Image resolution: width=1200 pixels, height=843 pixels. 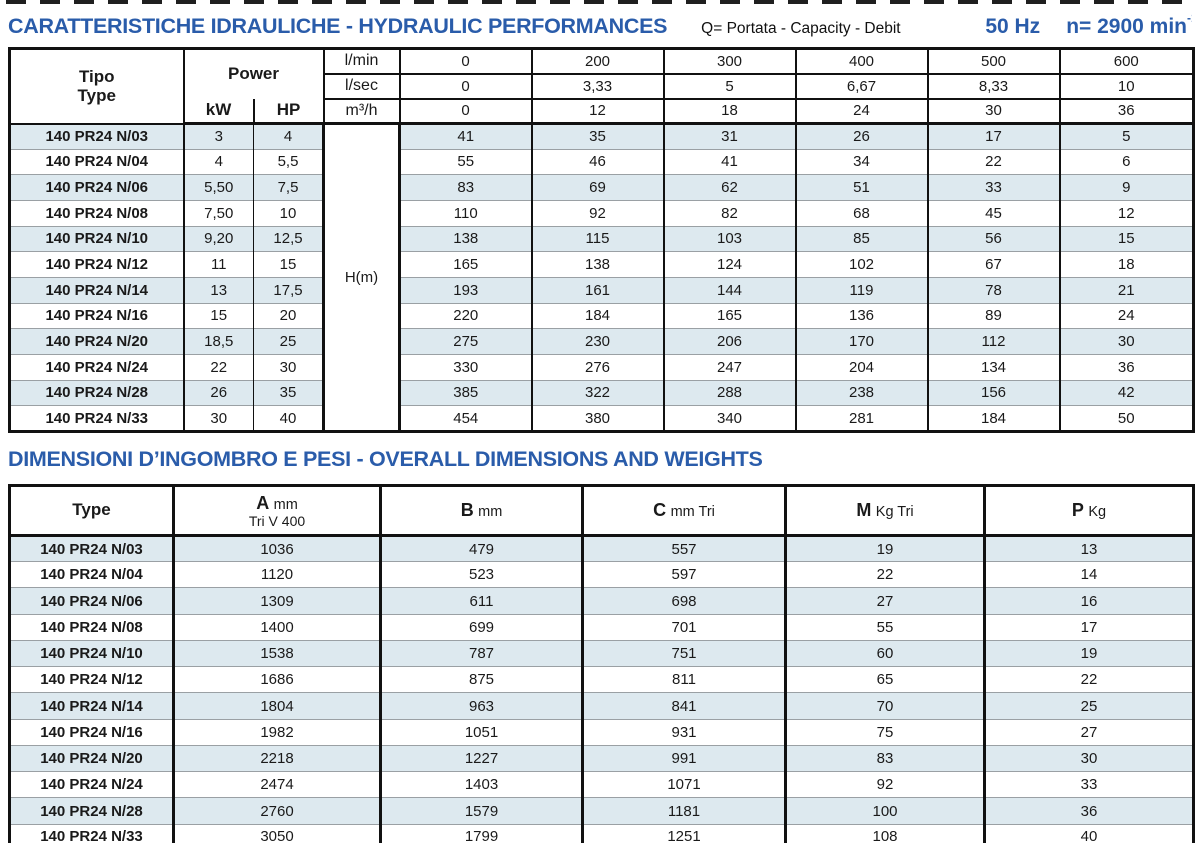 What do you see at coordinates (601, 679) in the screenshot?
I see `dimensions-table-row: 140 PR24 N/12 1686 875 811 65 22` at bounding box center [601, 679].